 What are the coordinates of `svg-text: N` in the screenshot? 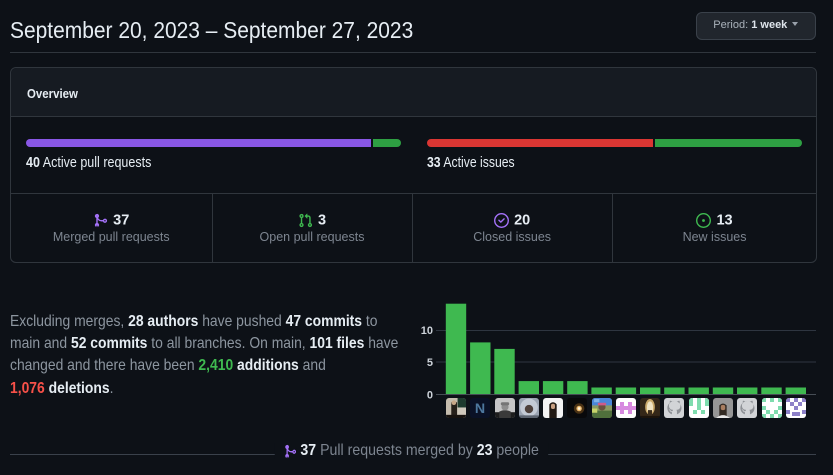 It's located at (480, 408).